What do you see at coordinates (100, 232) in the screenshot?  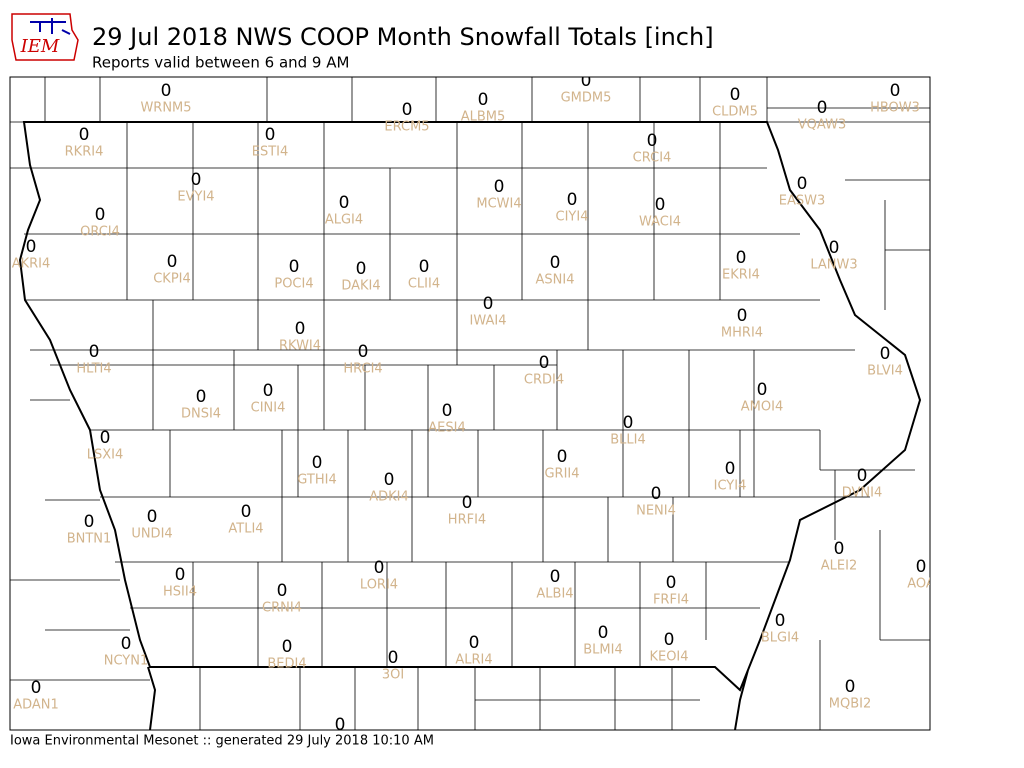 I see `station-label: ORCI4` at bounding box center [100, 232].